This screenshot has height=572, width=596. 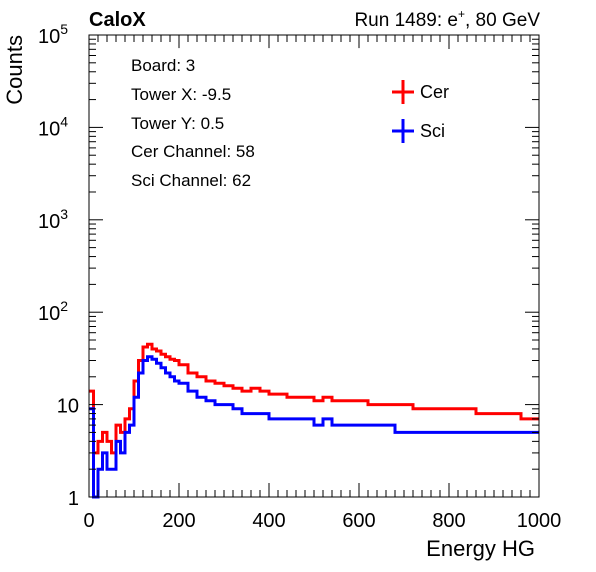 What do you see at coordinates (461, 14) in the screenshot?
I see `run-label-sup: +` at bounding box center [461, 14].